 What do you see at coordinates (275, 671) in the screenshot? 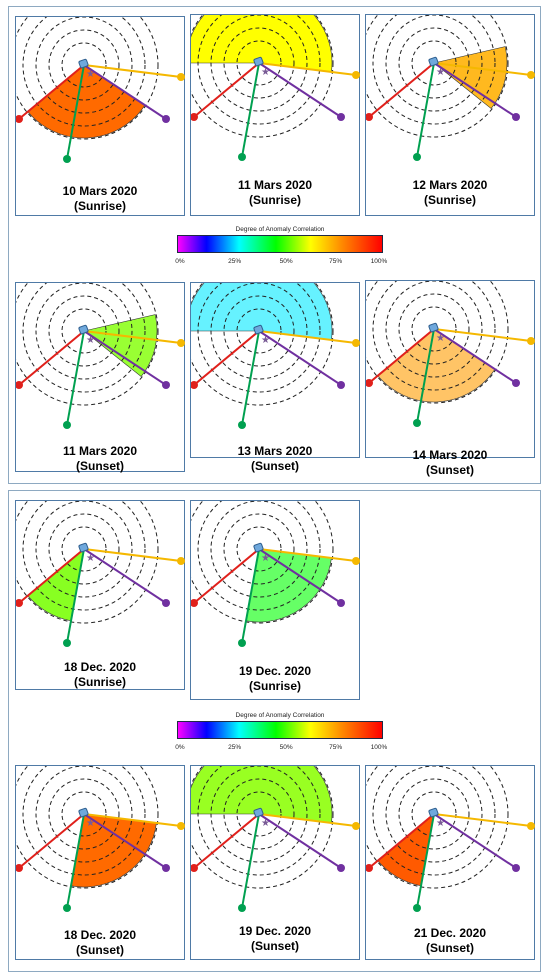
I see `panel-date: 19 Dec. 2020` at bounding box center [275, 671].